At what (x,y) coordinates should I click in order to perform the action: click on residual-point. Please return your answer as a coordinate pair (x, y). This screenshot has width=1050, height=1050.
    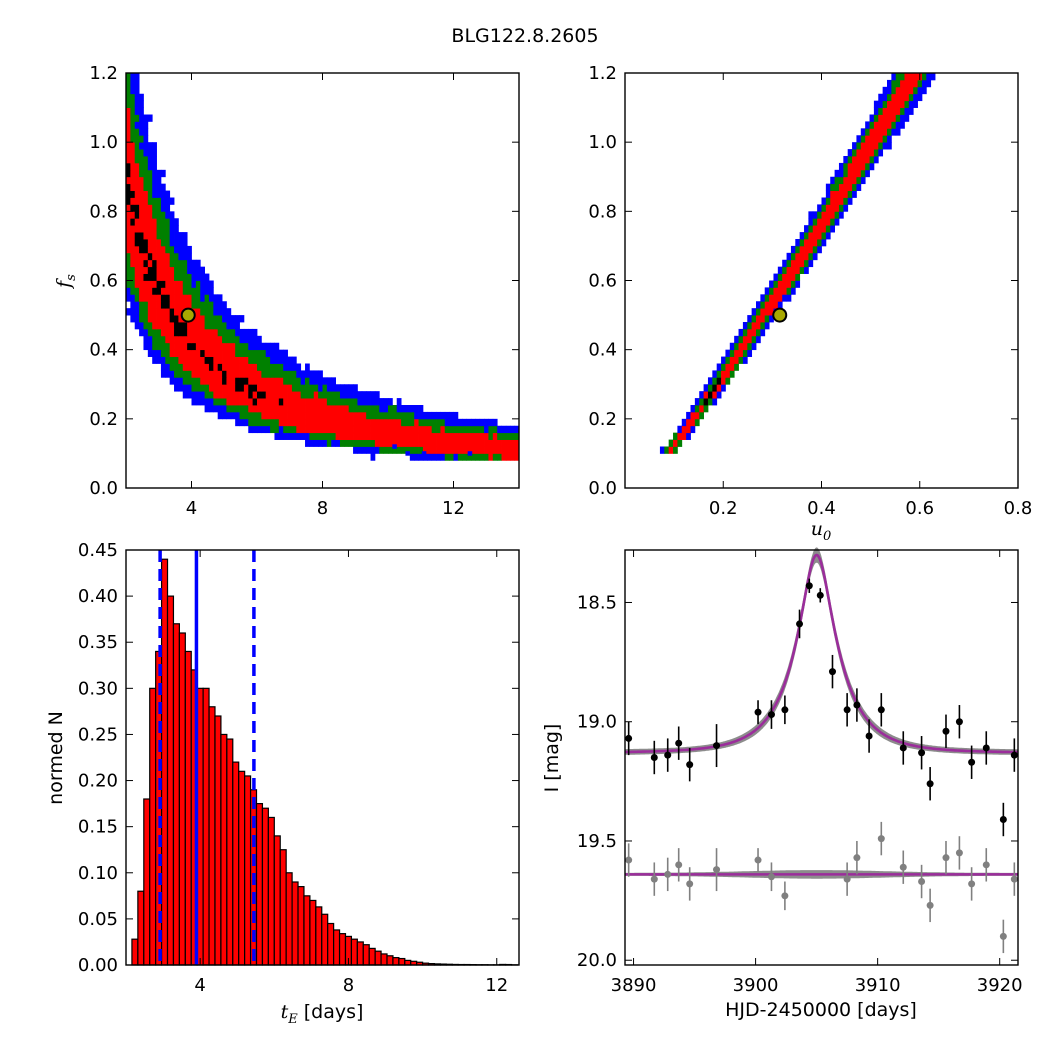
    Looking at the image, I should click on (1003, 936).